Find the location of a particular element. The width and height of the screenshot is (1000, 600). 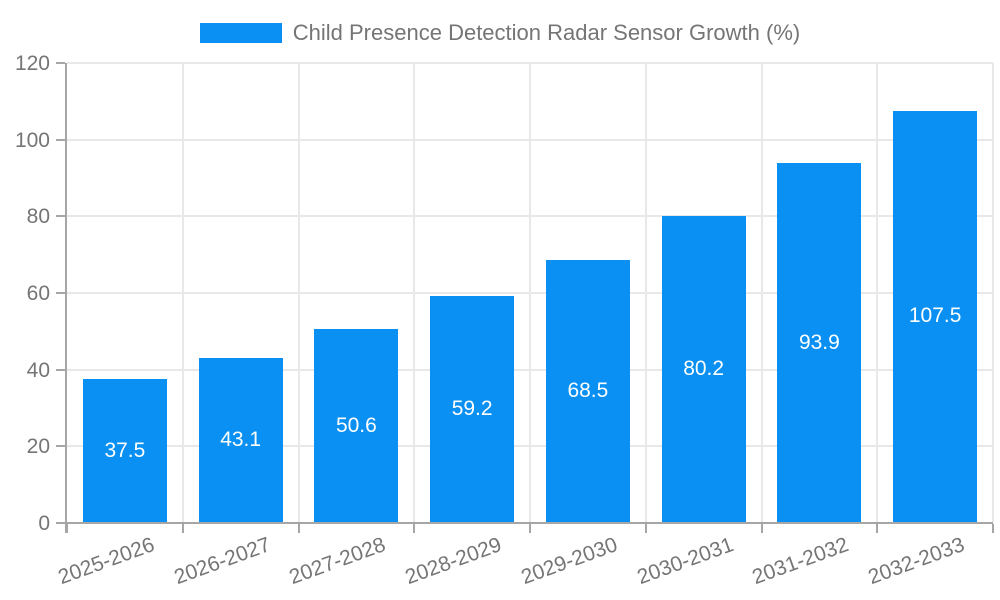

y-tick-label: 60 is located at coordinates (38, 293).